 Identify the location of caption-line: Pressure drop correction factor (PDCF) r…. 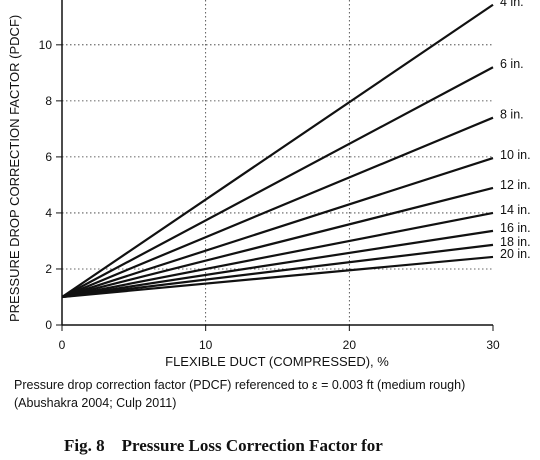
(240, 385).